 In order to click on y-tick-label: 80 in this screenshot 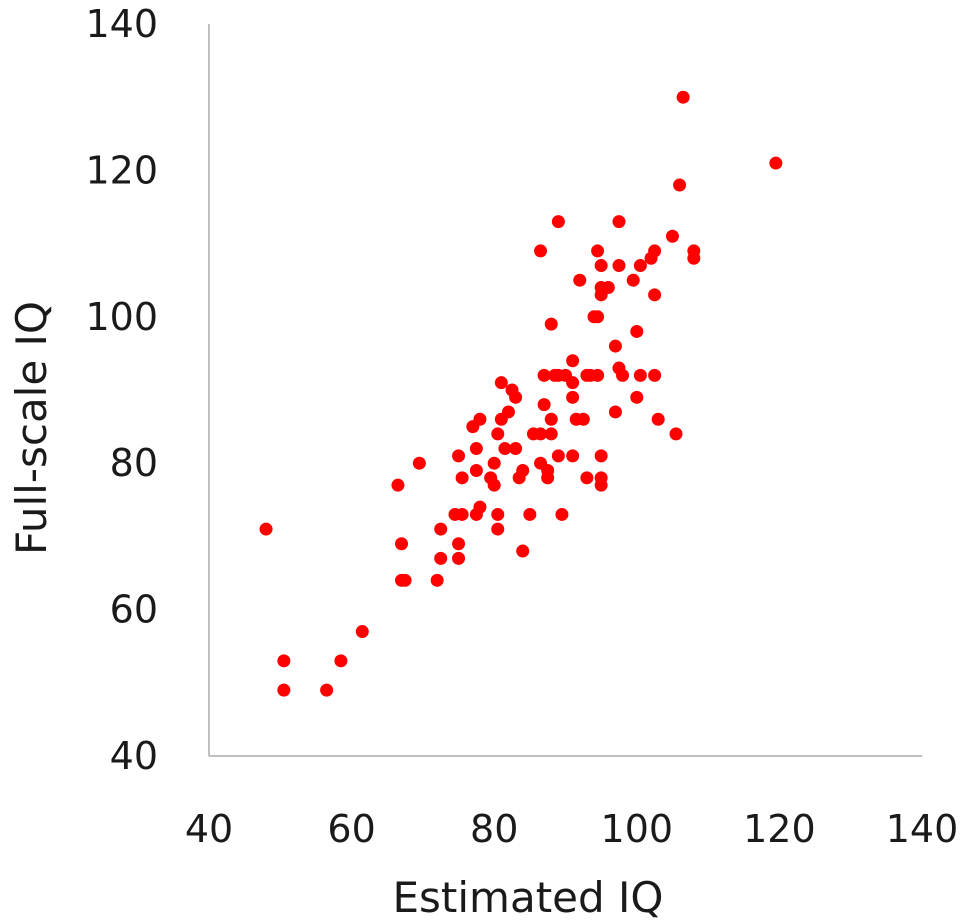, I will do `click(134, 463)`.